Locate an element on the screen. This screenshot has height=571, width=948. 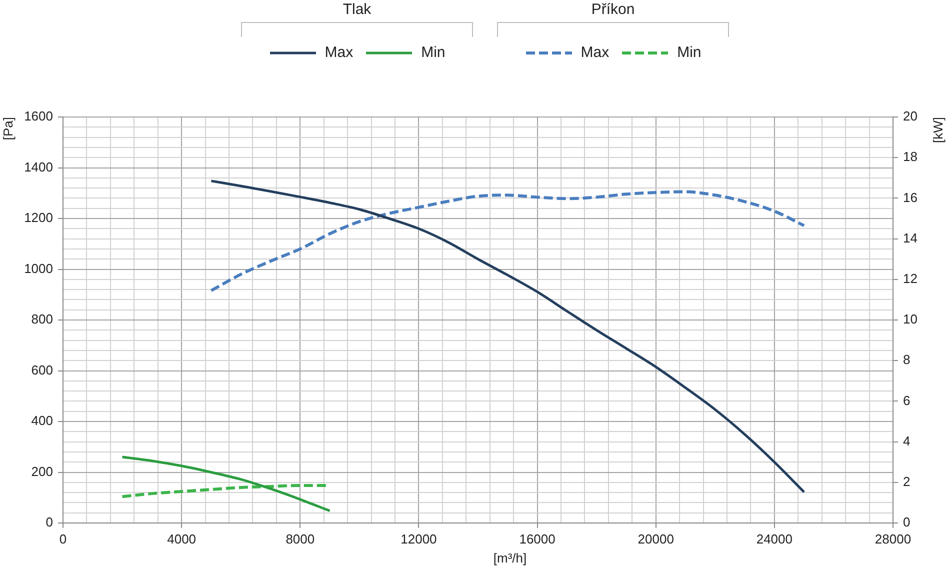
x-tick-label: 20000 is located at coordinates (656, 538).